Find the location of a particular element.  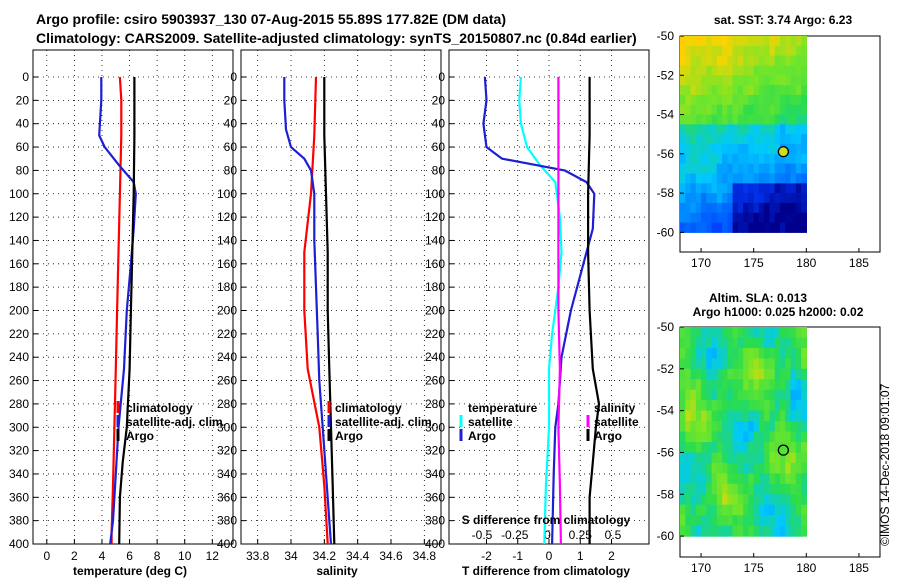

difference-top-x-ticks: -0.5 -0.25 0 0.25 0.5 is located at coordinates (547, 535).